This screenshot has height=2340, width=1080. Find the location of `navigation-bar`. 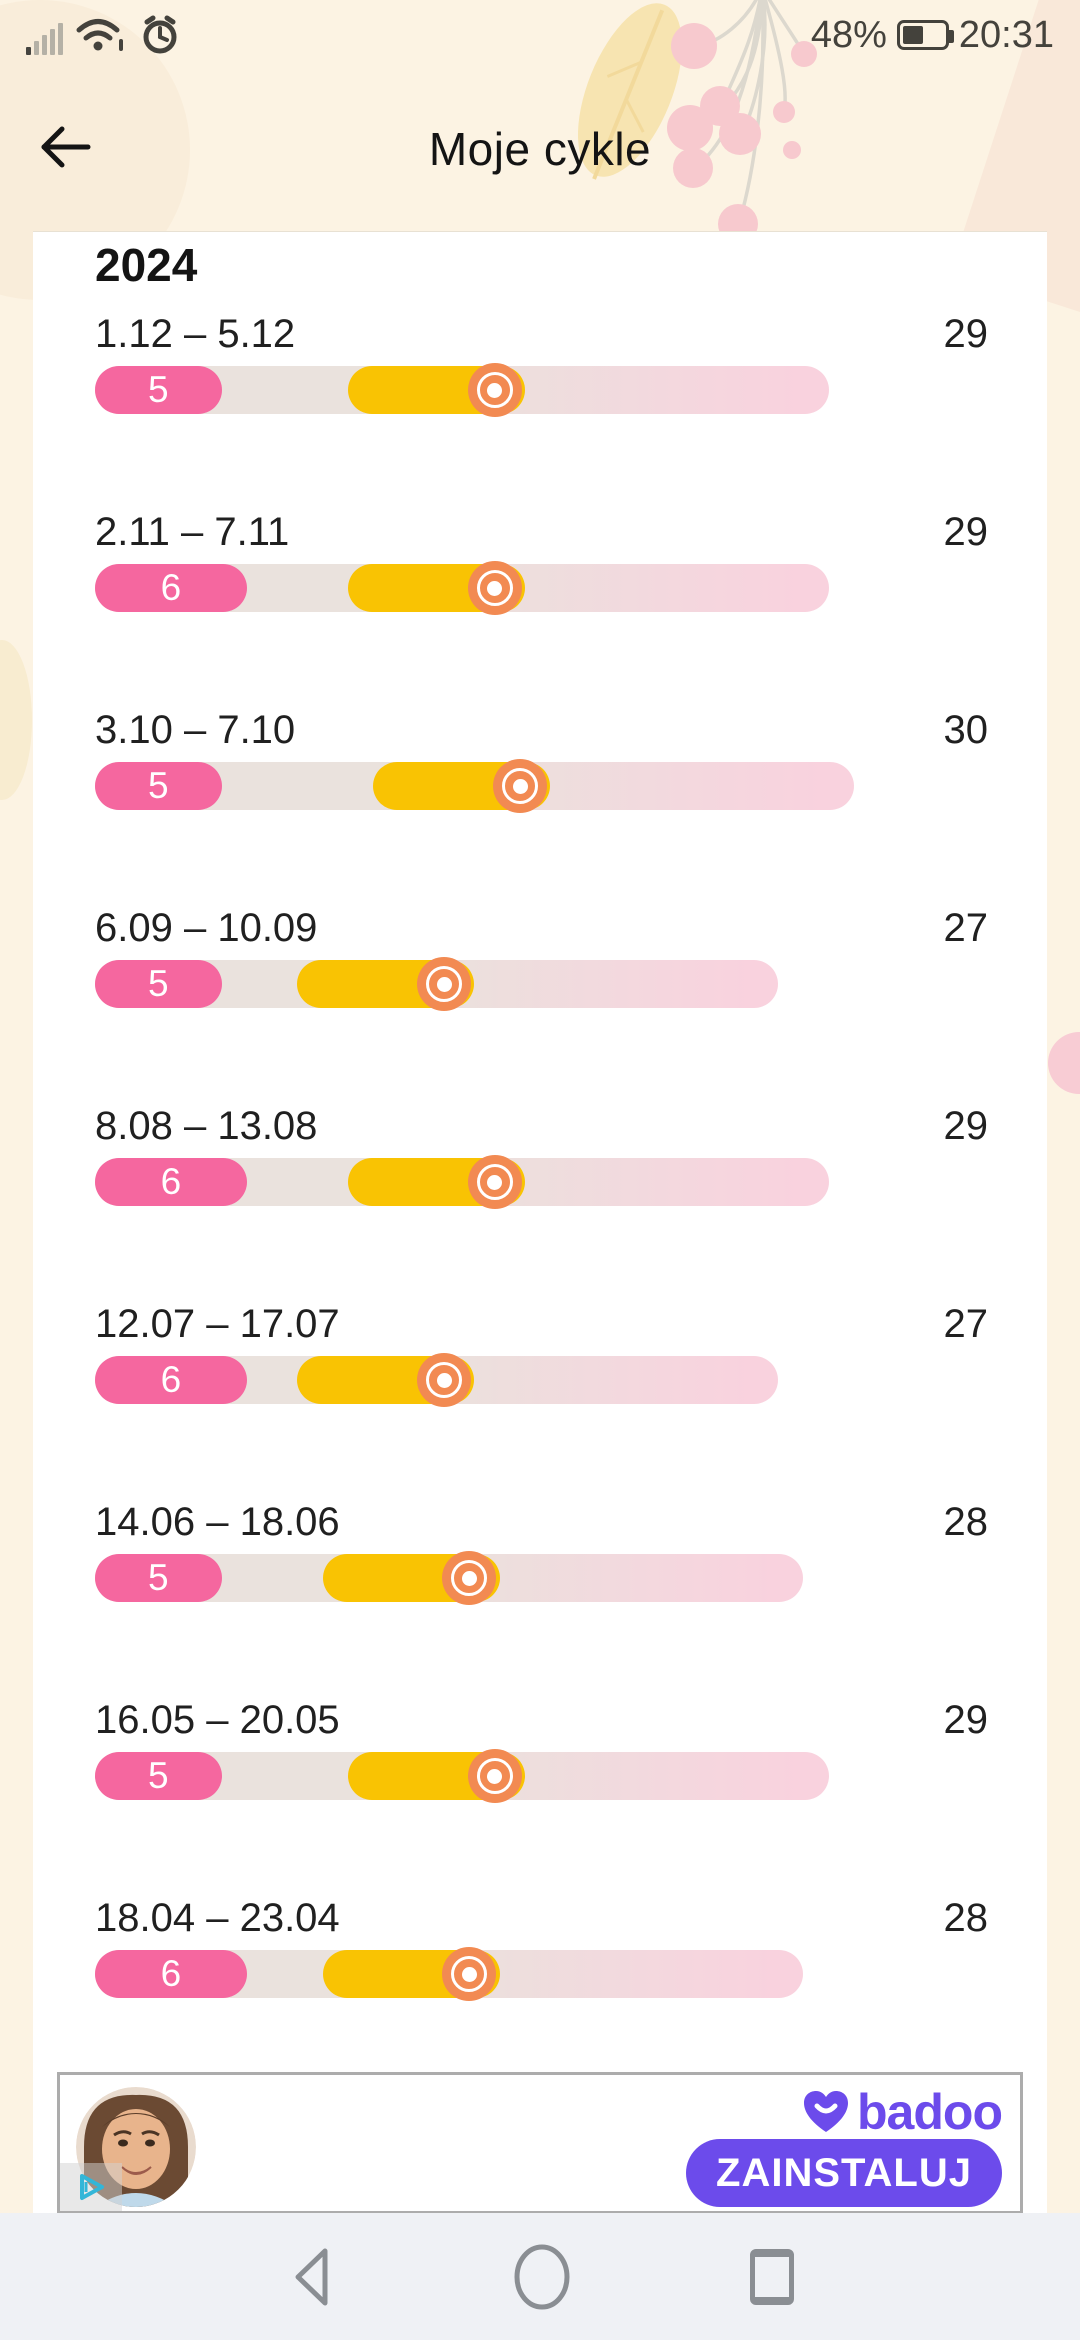

navigation-bar is located at coordinates (540, 2276).